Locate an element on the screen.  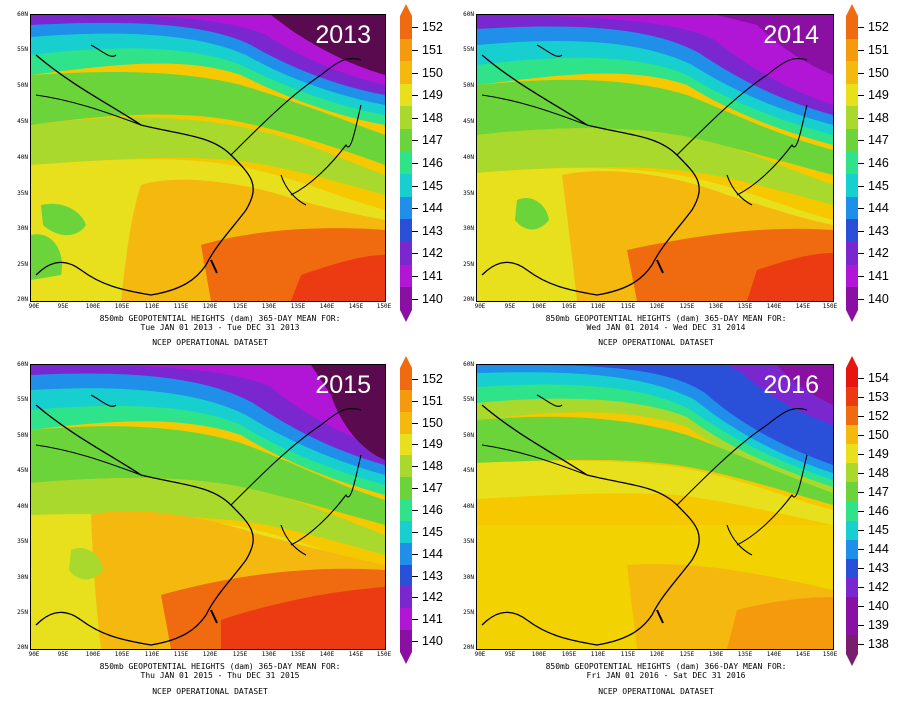
year-label: 2016 is located at coordinates (791, 385).